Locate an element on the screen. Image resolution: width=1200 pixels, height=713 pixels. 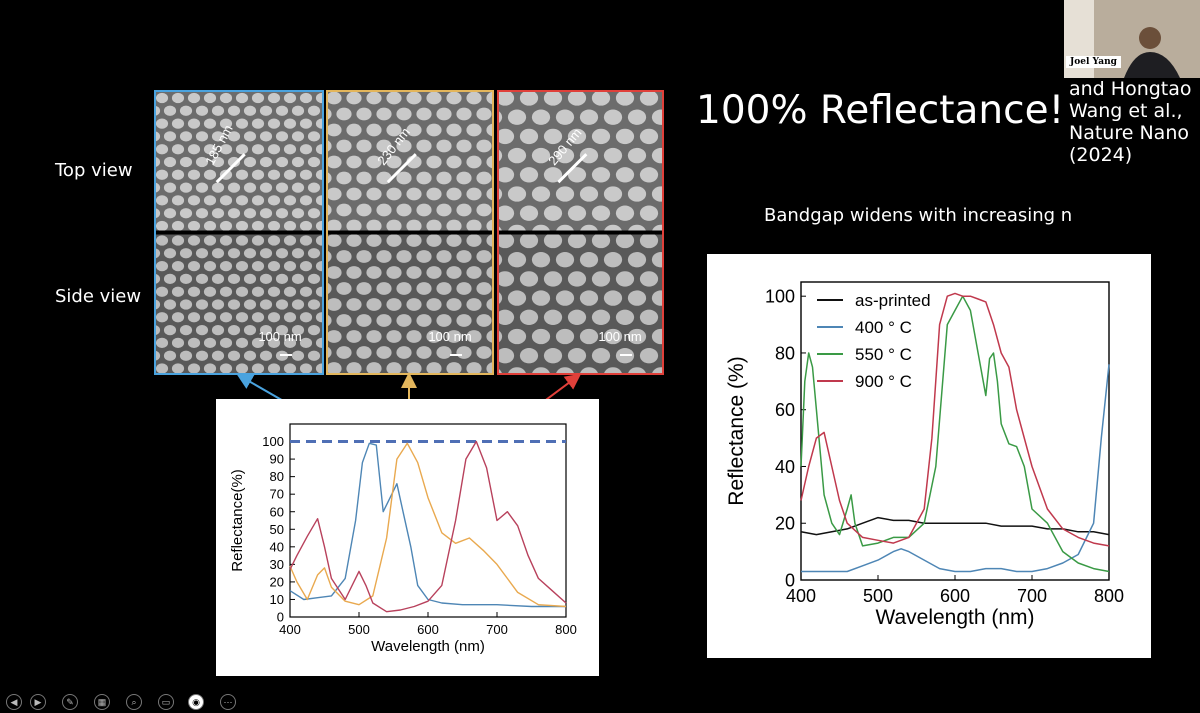
citation-line: Nature Nano is located at coordinates (1129, 133).